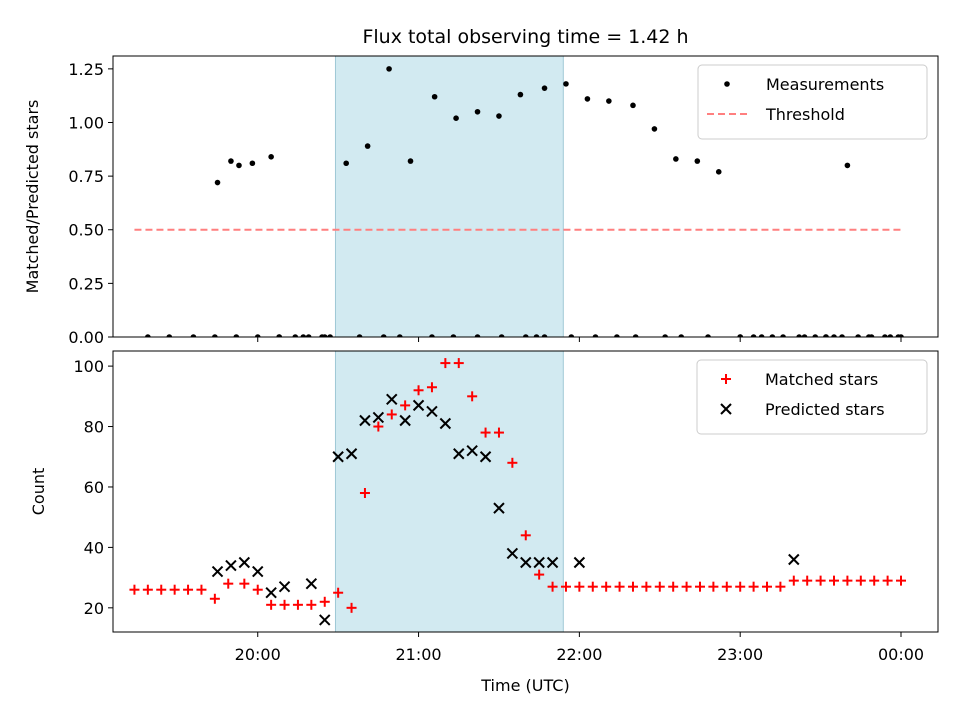  What do you see at coordinates (88, 366) in the screenshot?
I see `y-tick-label: 100` at bounding box center [88, 366].